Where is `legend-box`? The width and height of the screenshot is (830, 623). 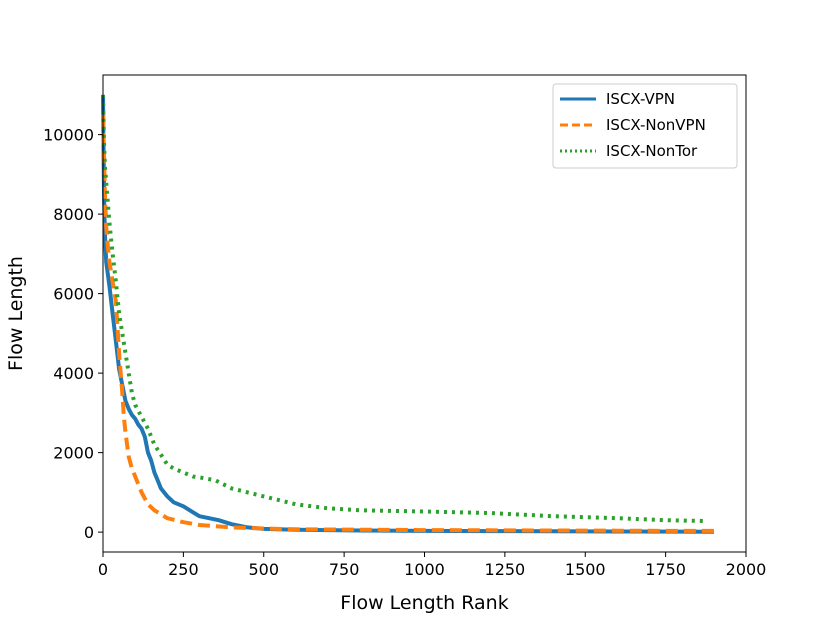
legend-box is located at coordinates (645, 126).